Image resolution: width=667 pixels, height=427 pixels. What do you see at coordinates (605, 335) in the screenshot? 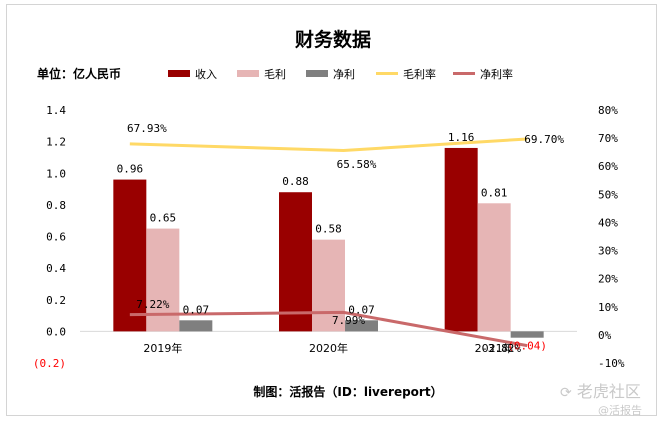
I see `right-axis-tick: 0%` at bounding box center [605, 335].